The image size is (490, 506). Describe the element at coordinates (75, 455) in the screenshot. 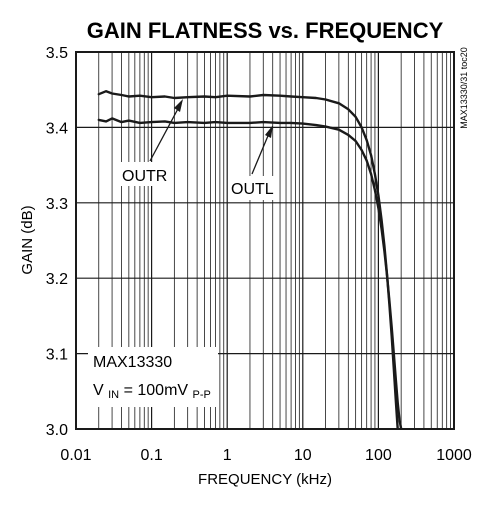

I see `x-tick-label: 0.01` at that location.